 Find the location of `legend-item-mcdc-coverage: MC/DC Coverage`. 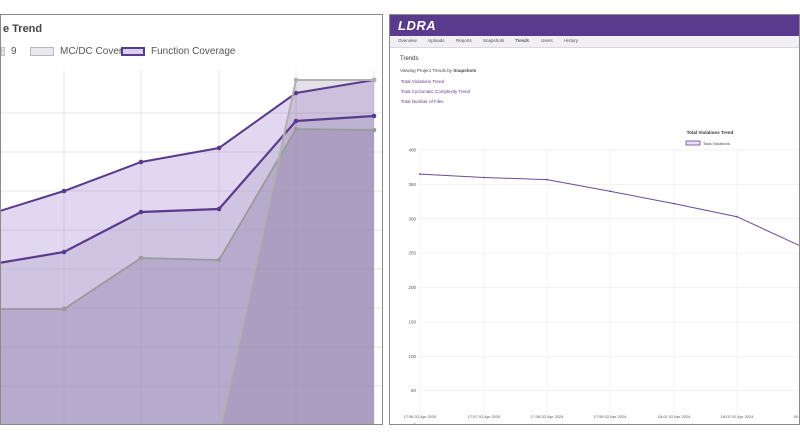

legend-item-mcdc-coverage: MC/DC Coverage is located at coordinates (84, 51).